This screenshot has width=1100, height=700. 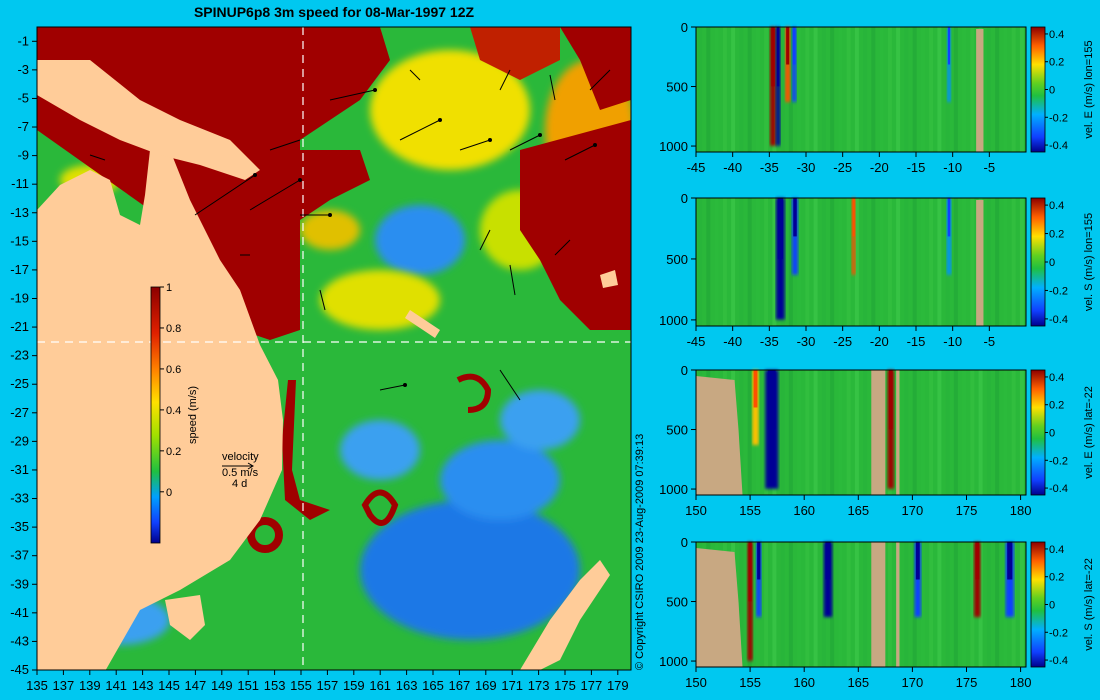 What do you see at coordinates (148, 120) in the screenshot?
I see `new-guinea-land` at bounding box center [148, 120].